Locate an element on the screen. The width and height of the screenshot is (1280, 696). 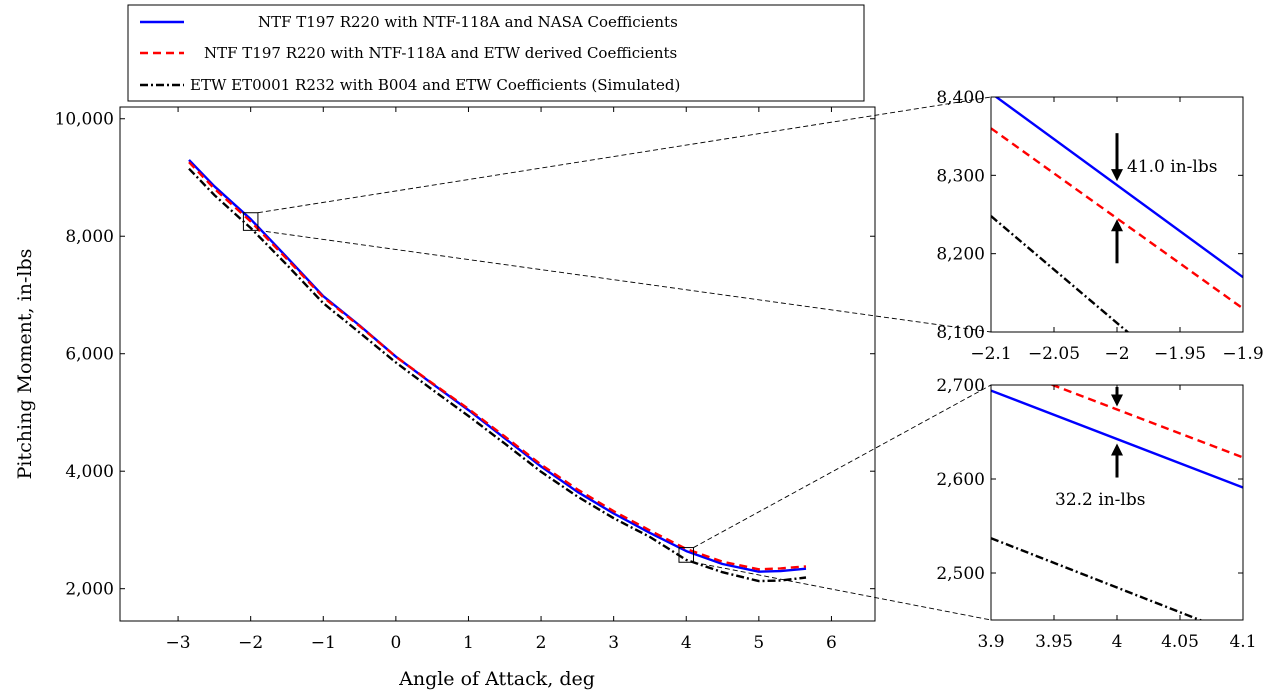
zoom-top-x-tick-label: −1.95 is located at coordinates (1180, 354).